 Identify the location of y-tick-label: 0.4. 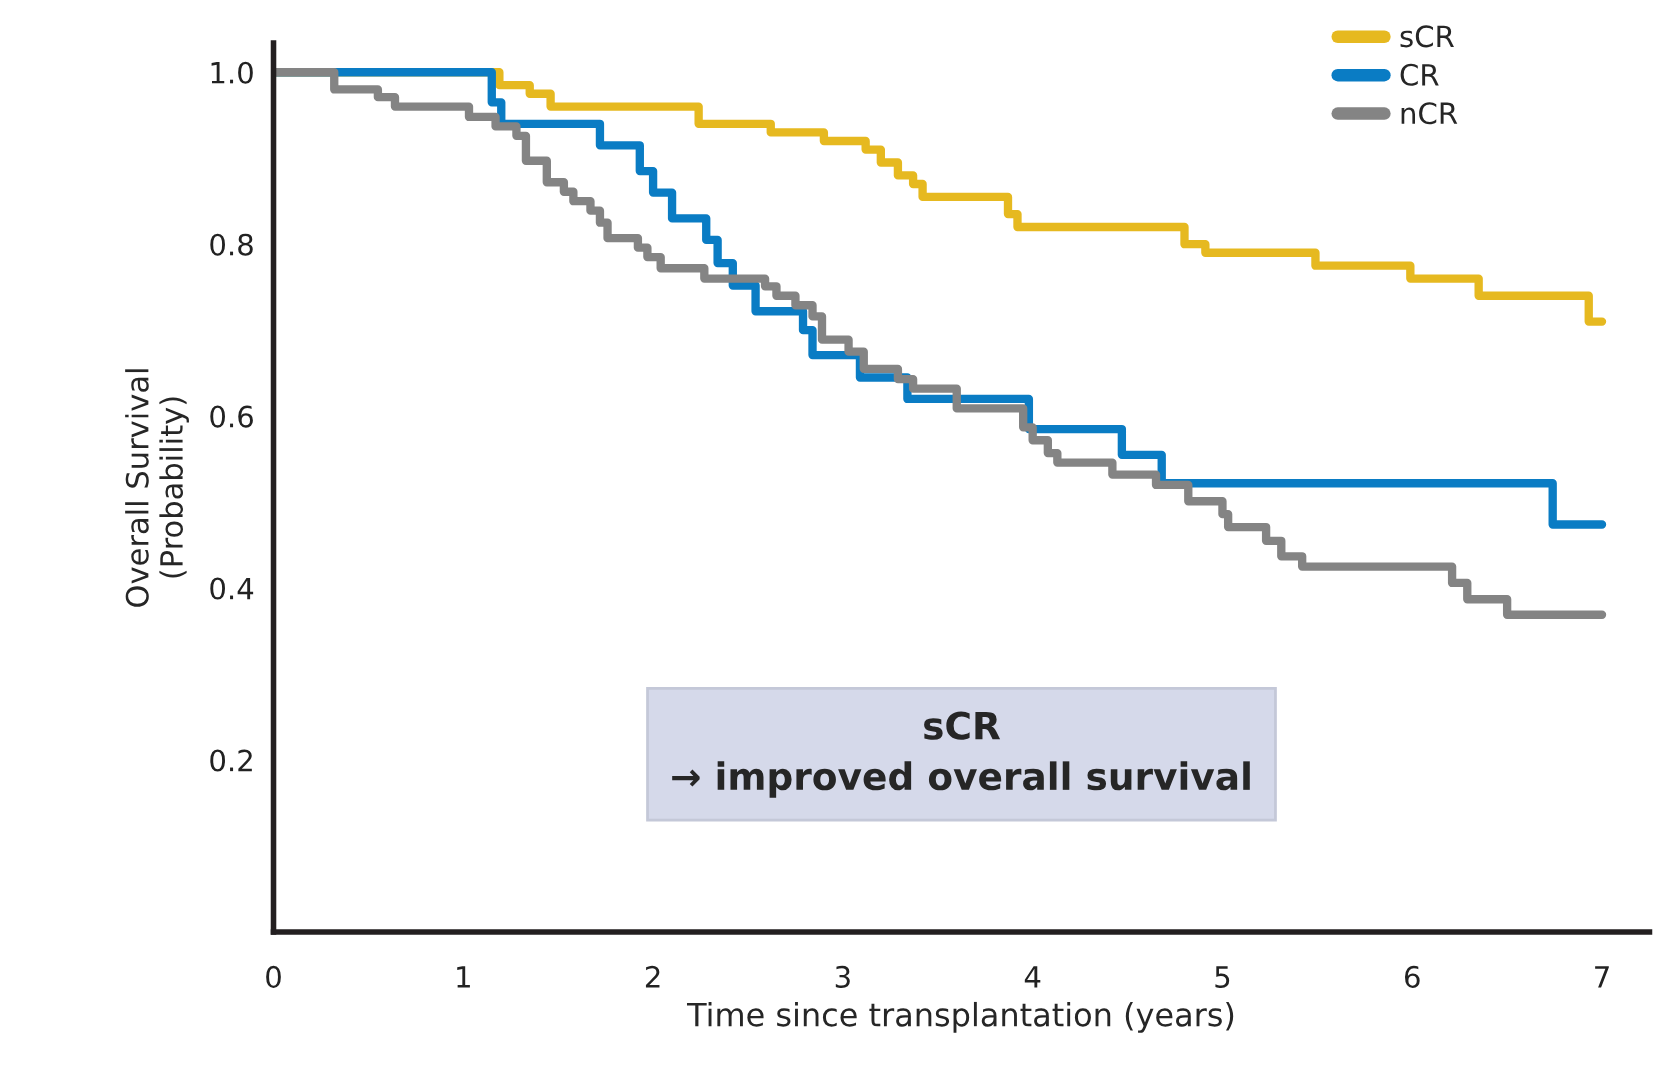
(232, 588).